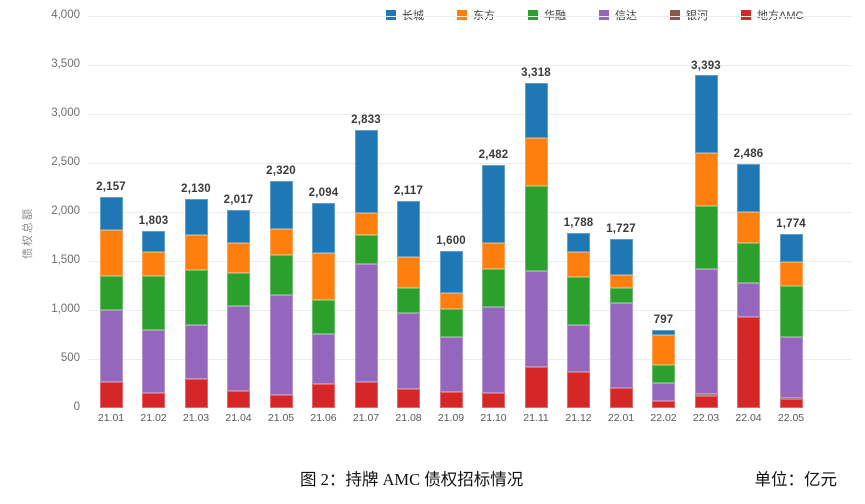 The height and width of the screenshot is (504, 865). What do you see at coordinates (65, 162) in the screenshot?
I see `y-tick-label: 2,500` at bounding box center [65, 162].